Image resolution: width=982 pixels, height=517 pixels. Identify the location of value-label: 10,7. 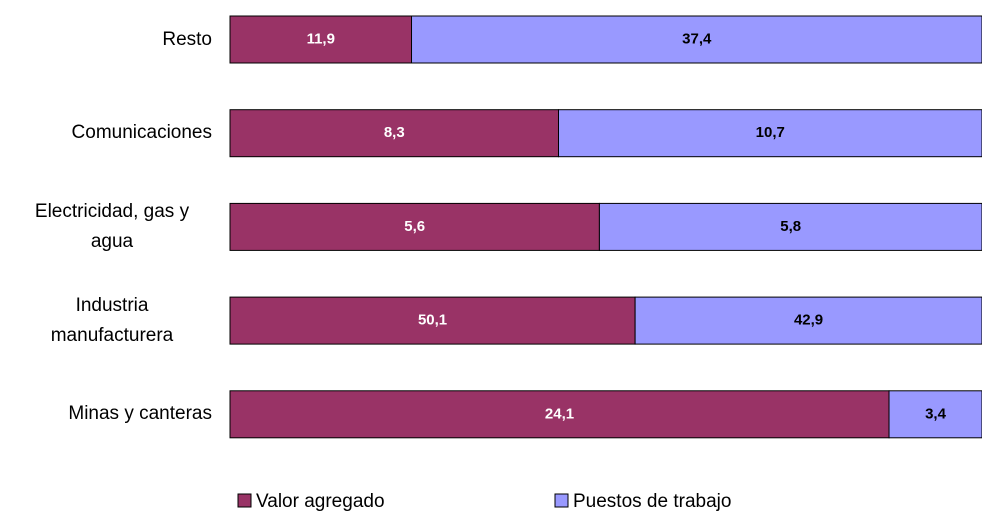
(770, 132).